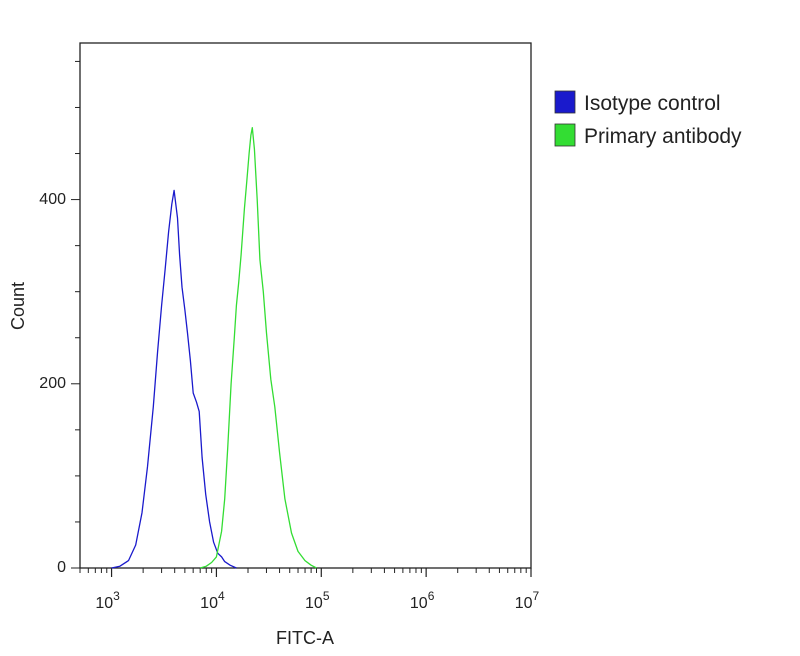 The width and height of the screenshot is (800, 656). Describe the element at coordinates (52, 199) in the screenshot. I see `y-tick-label: 400` at that location.